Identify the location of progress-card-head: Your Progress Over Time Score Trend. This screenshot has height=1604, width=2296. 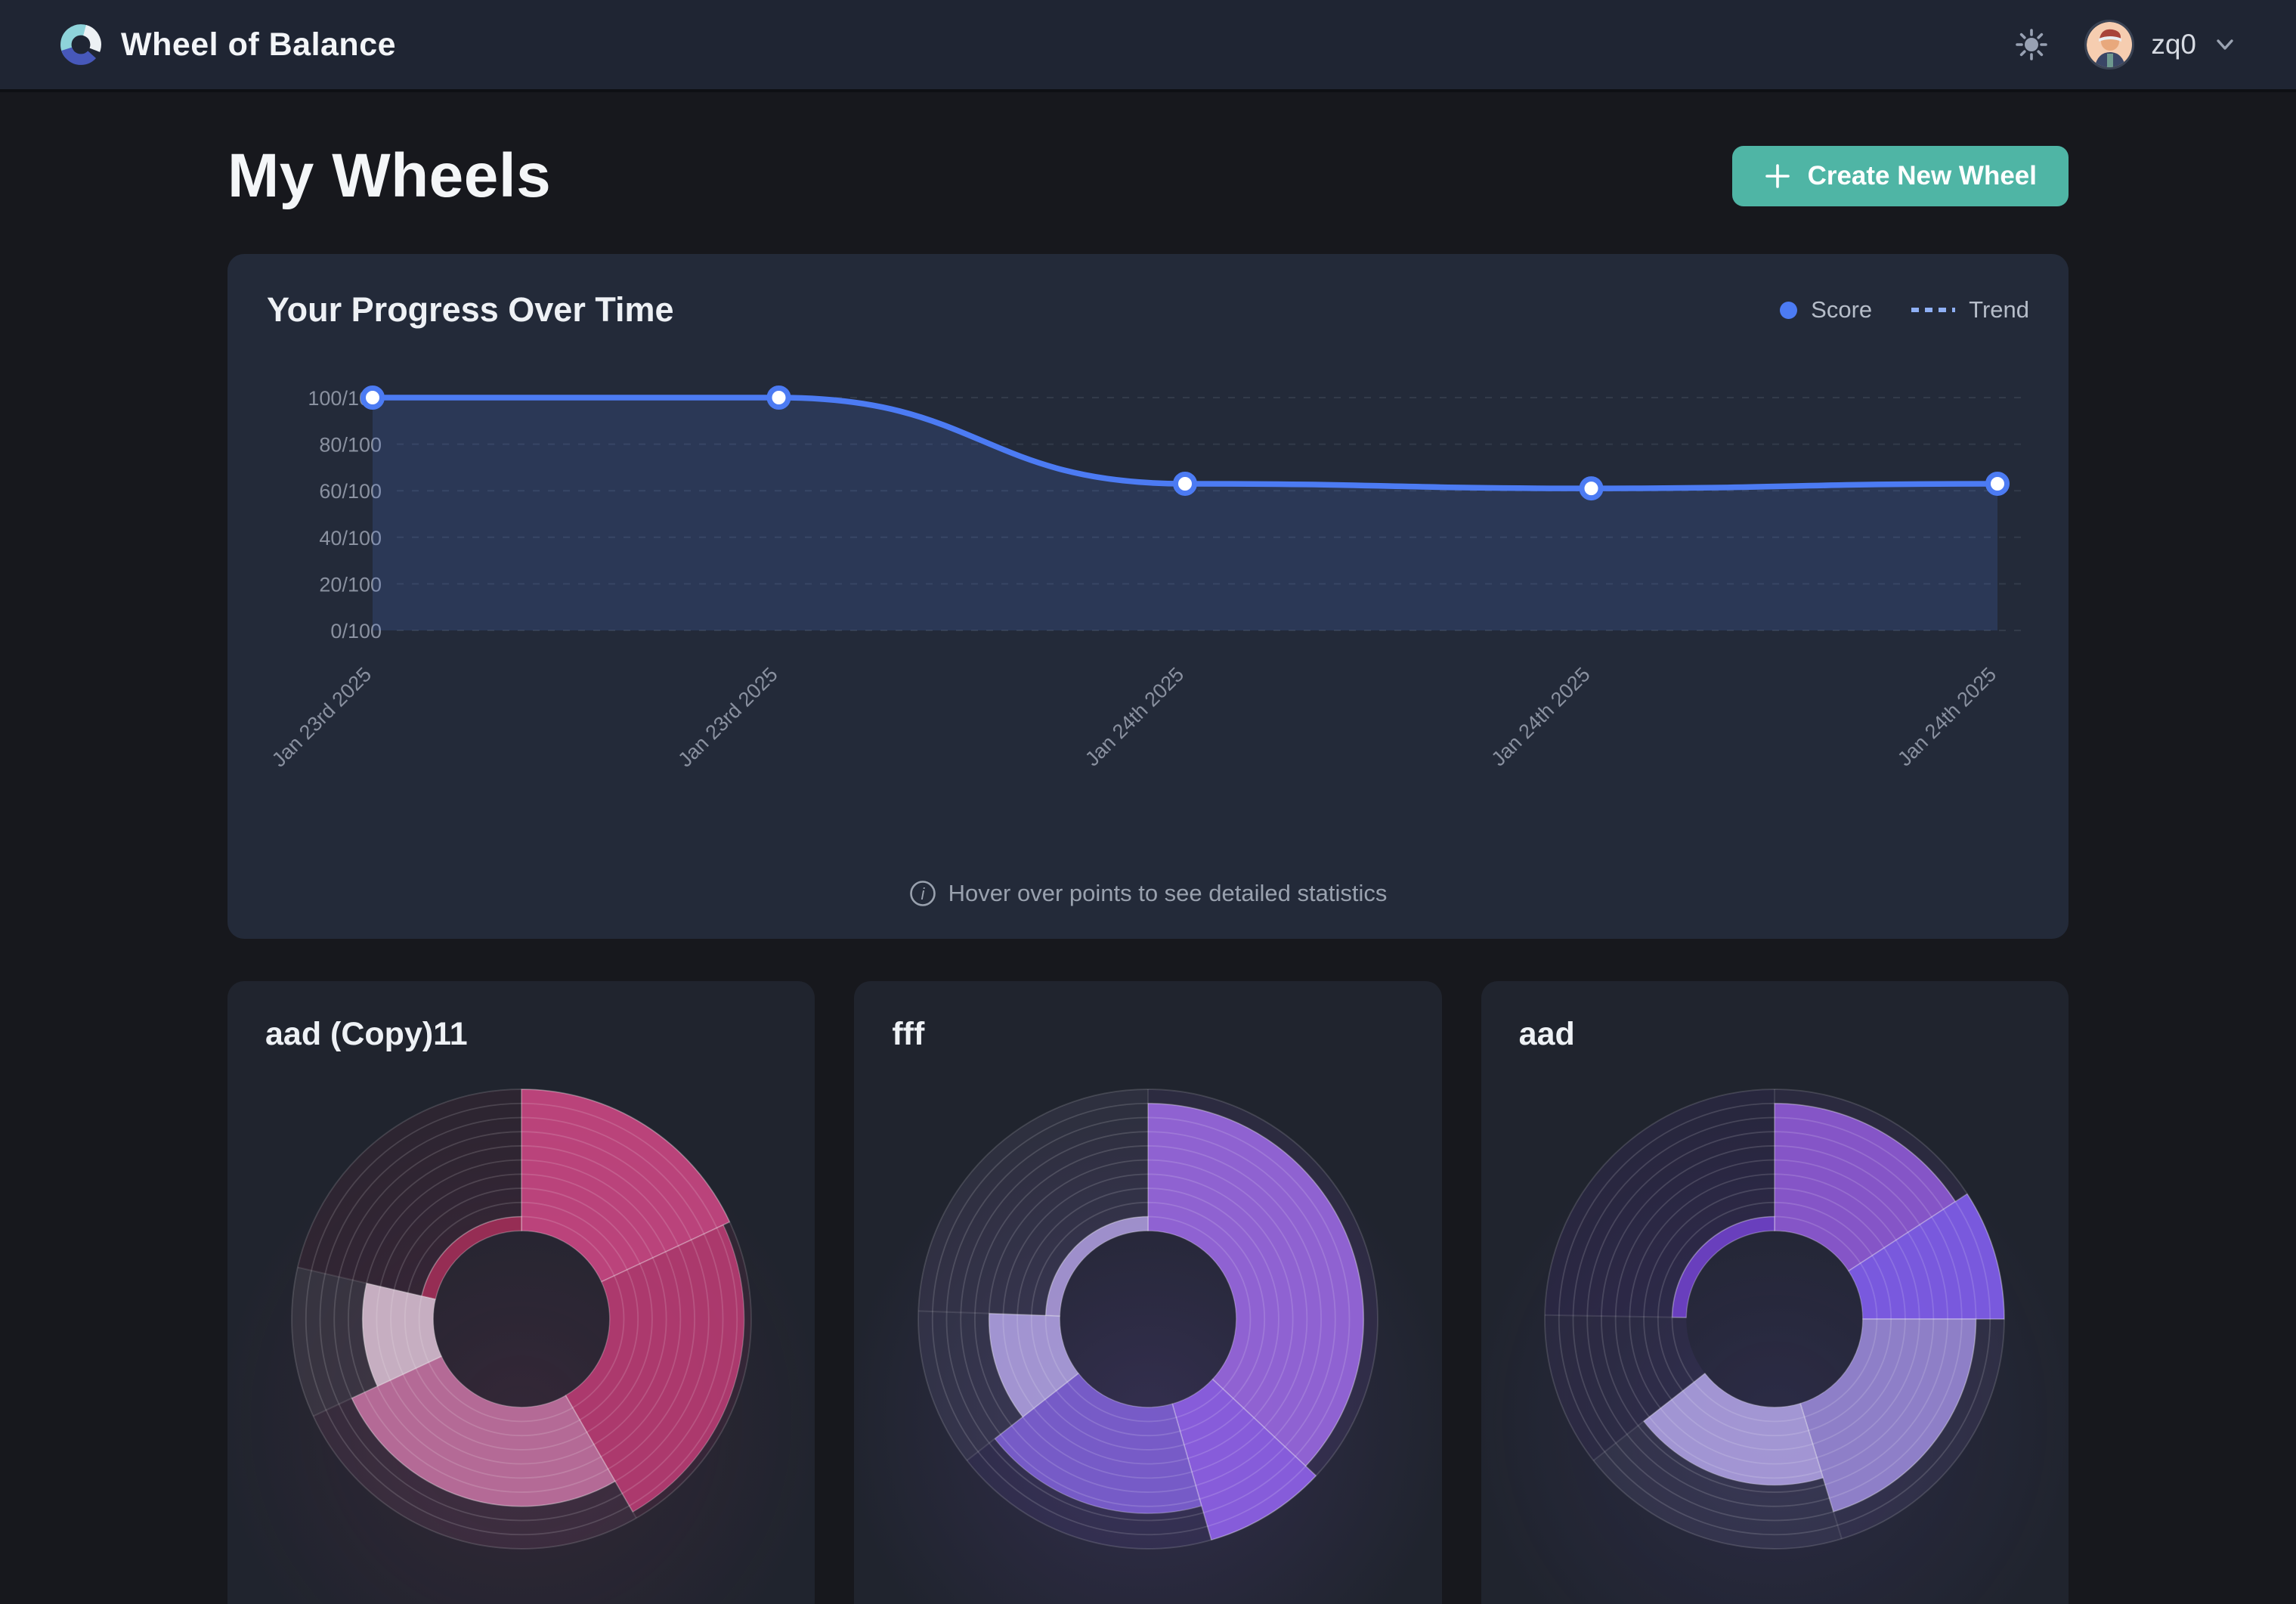
(1148, 310).